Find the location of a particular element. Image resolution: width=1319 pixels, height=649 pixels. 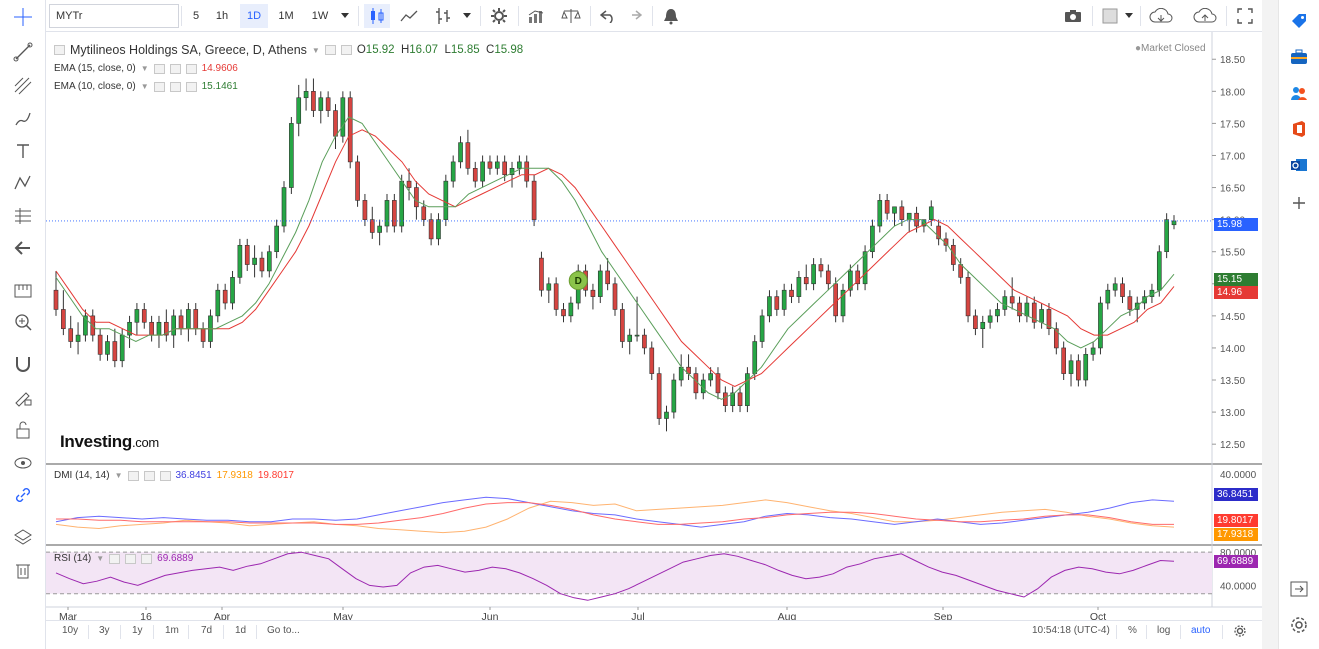

layers-icon is located at coordinates (23, 537).